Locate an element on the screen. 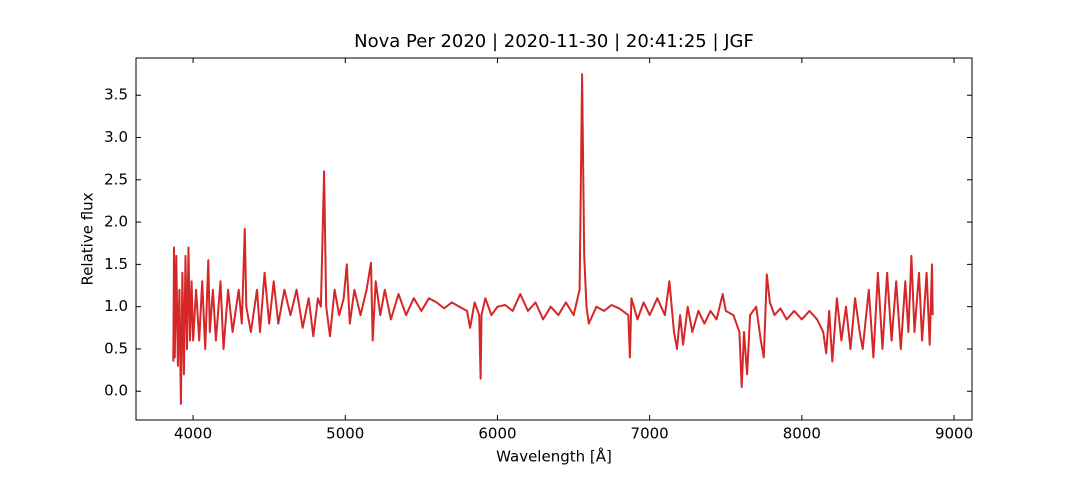 This screenshot has height=480, width=1080. y-tick-label: 0.5 is located at coordinates (116, 348).